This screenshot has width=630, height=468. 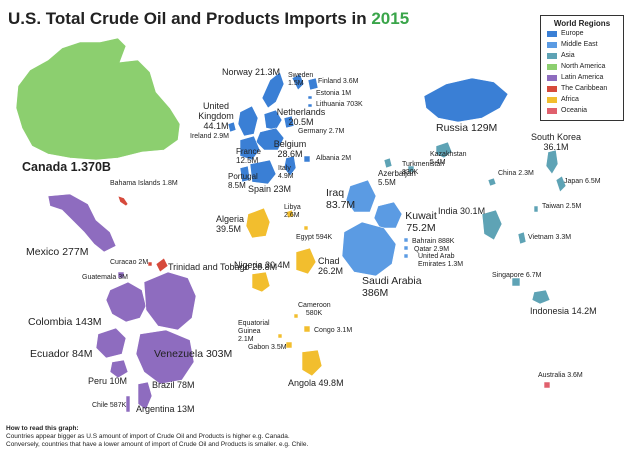 I want to click on shape-trinidad, so click(x=162, y=265).